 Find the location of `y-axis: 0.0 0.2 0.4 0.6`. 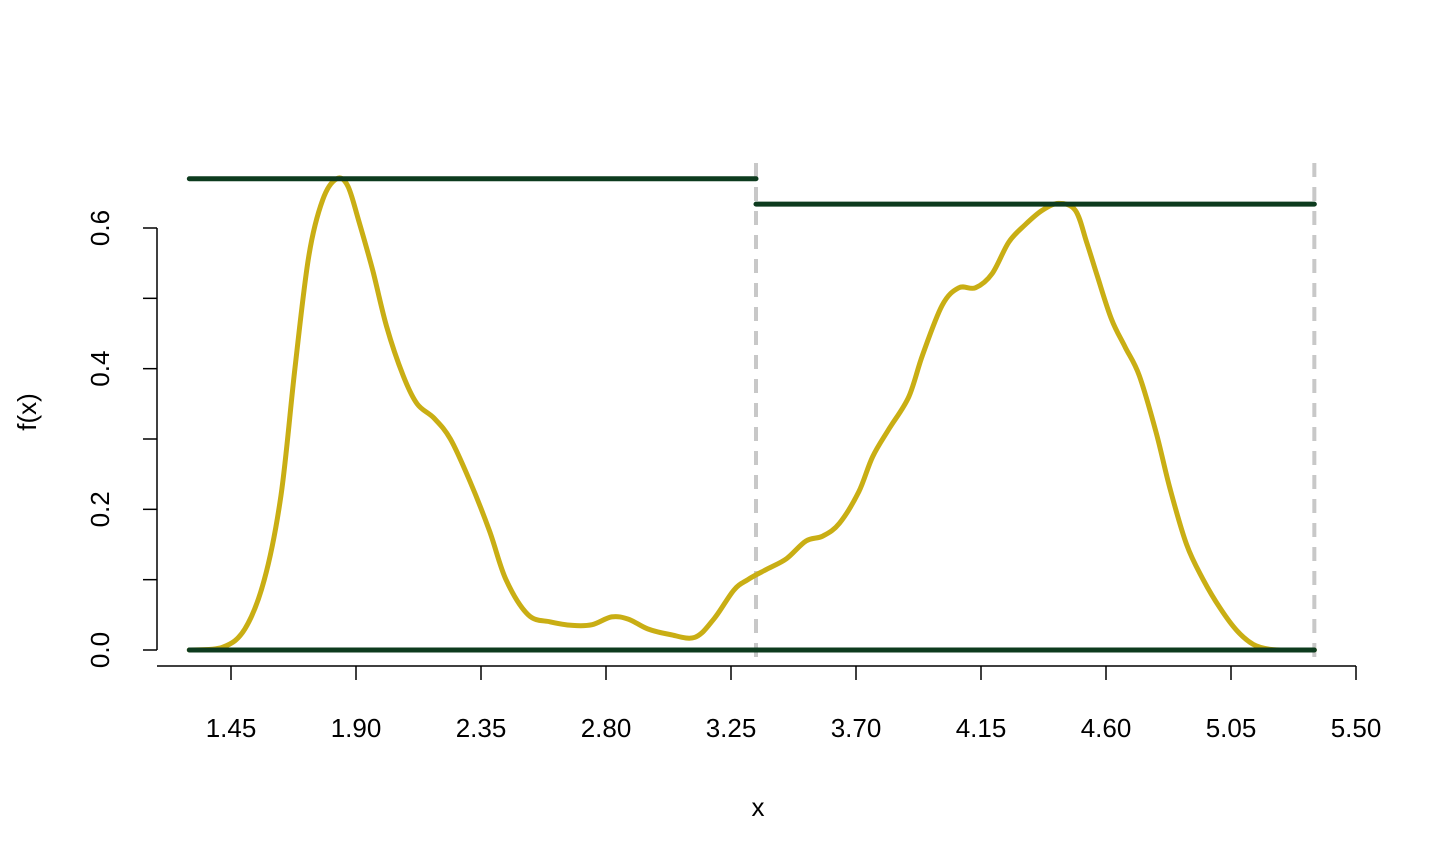

y-axis: 0.0 0.2 0.4 0.6 is located at coordinates (121, 439).